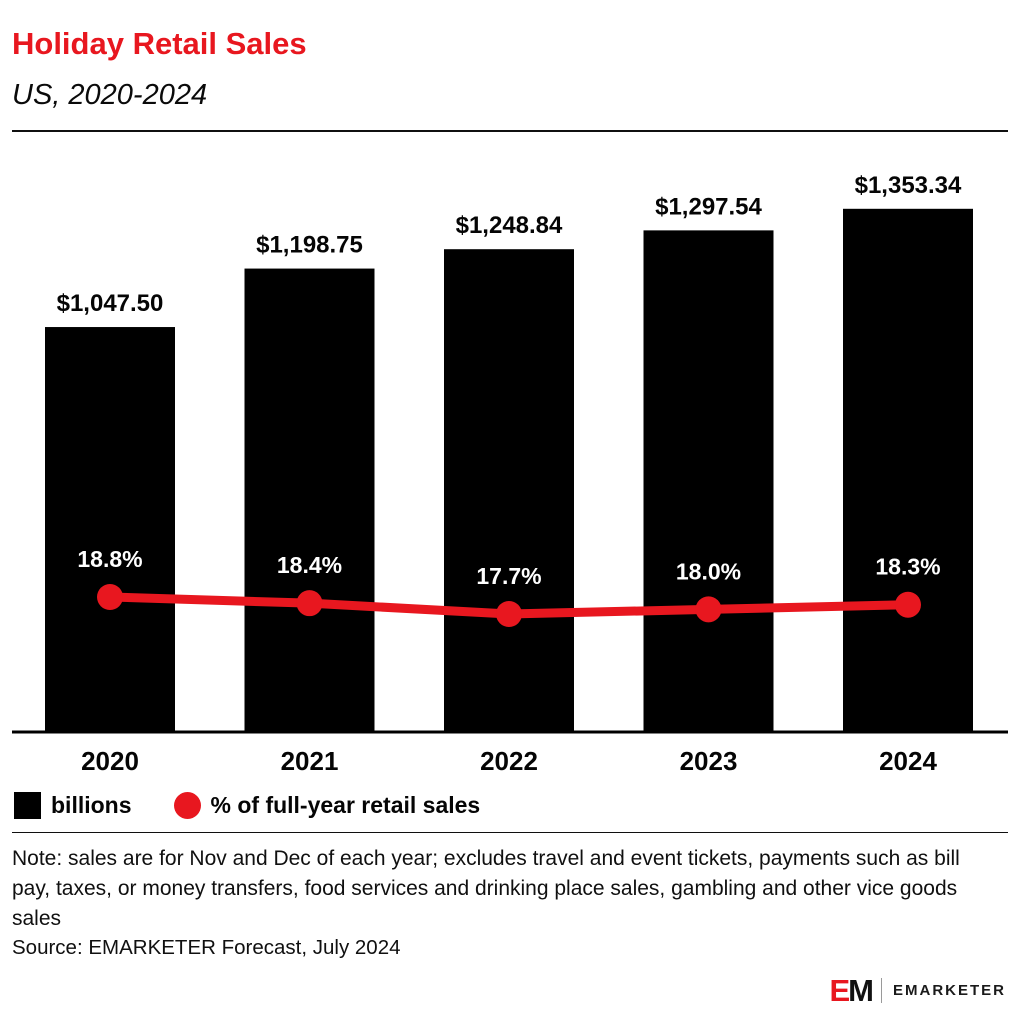 This screenshot has width=1020, height=1016. I want to click on legend: billions % of full-year retail sales, so click(517, 805).